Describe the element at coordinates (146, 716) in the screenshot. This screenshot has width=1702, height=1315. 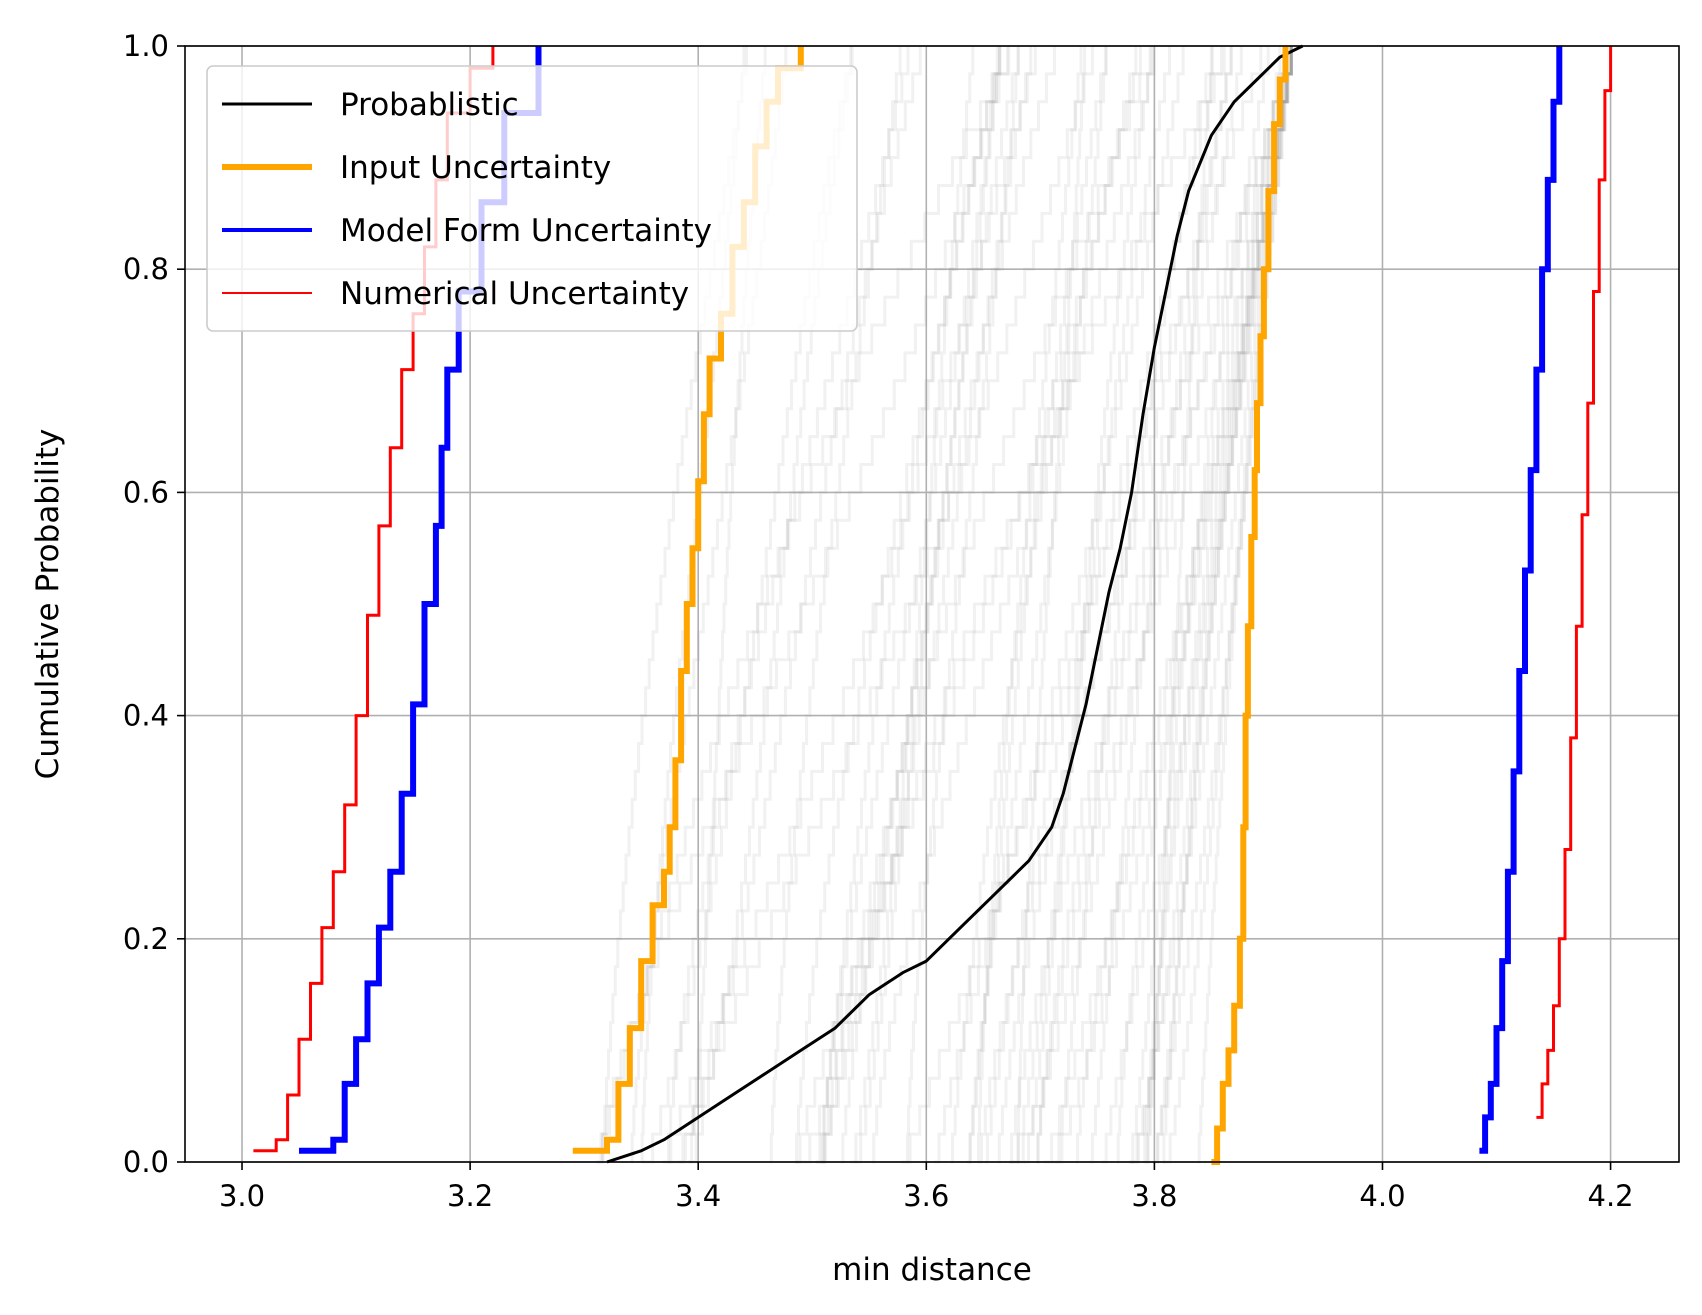
I see `y-tick-label: 0.4` at that location.